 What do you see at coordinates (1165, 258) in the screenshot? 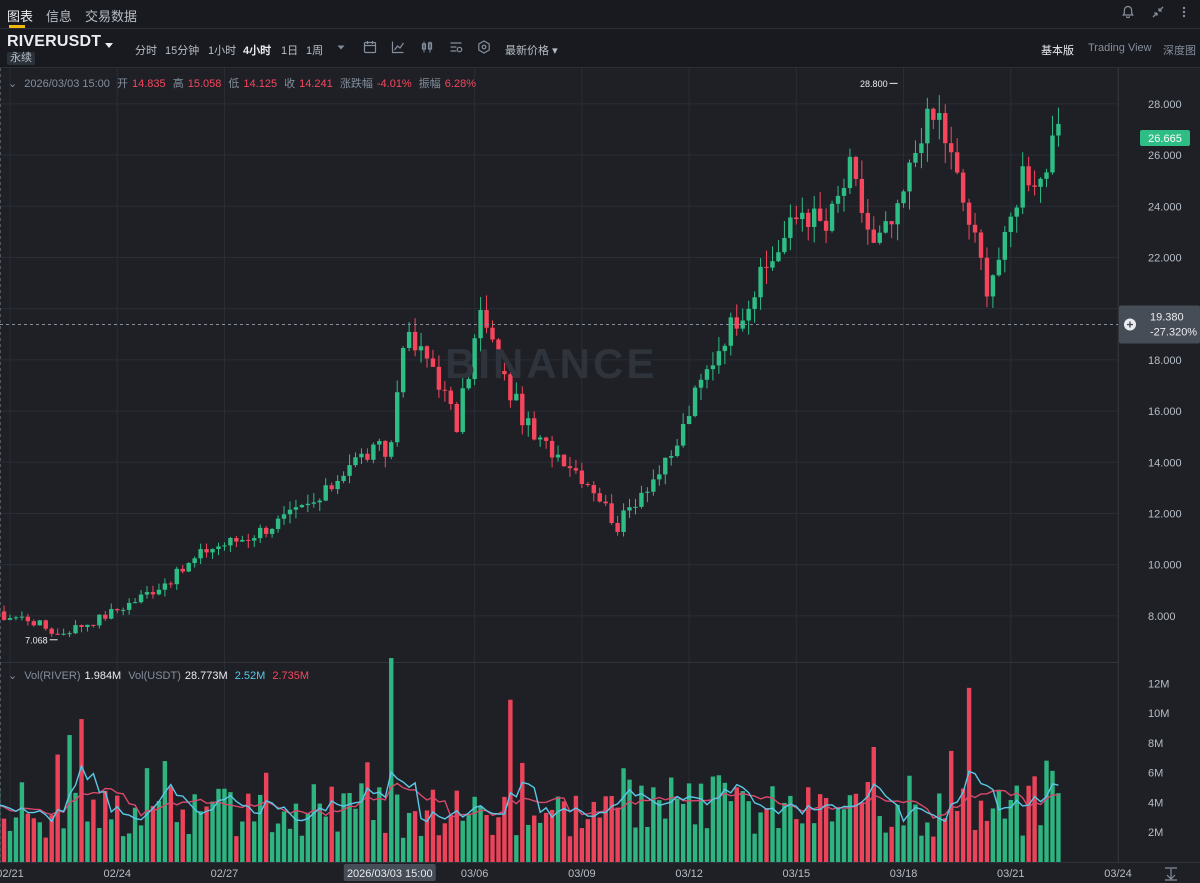
I see `price-tick-label: 22.000` at bounding box center [1165, 258].